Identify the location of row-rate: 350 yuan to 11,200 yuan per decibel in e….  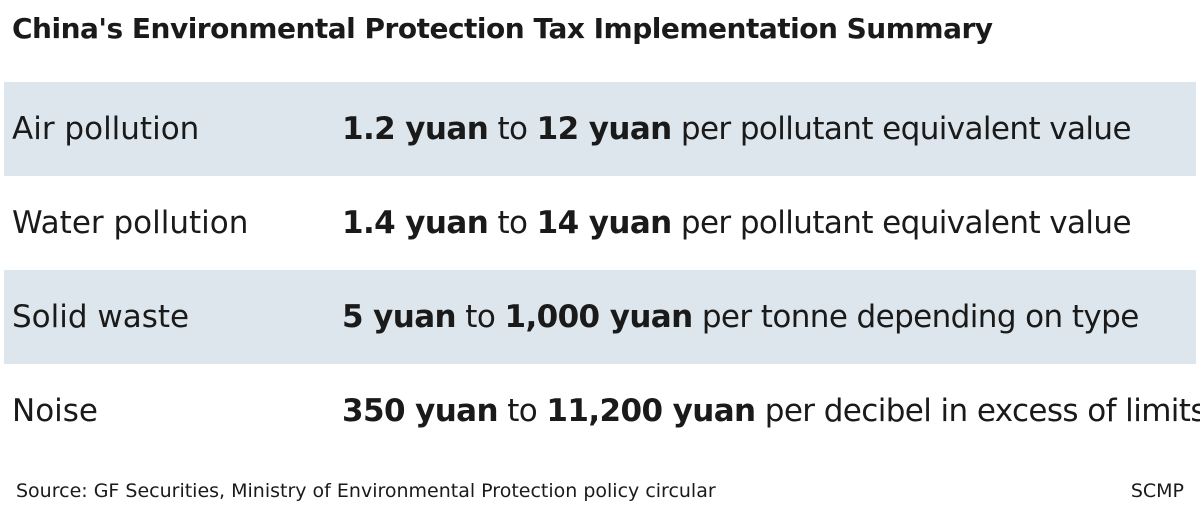
(771, 411).